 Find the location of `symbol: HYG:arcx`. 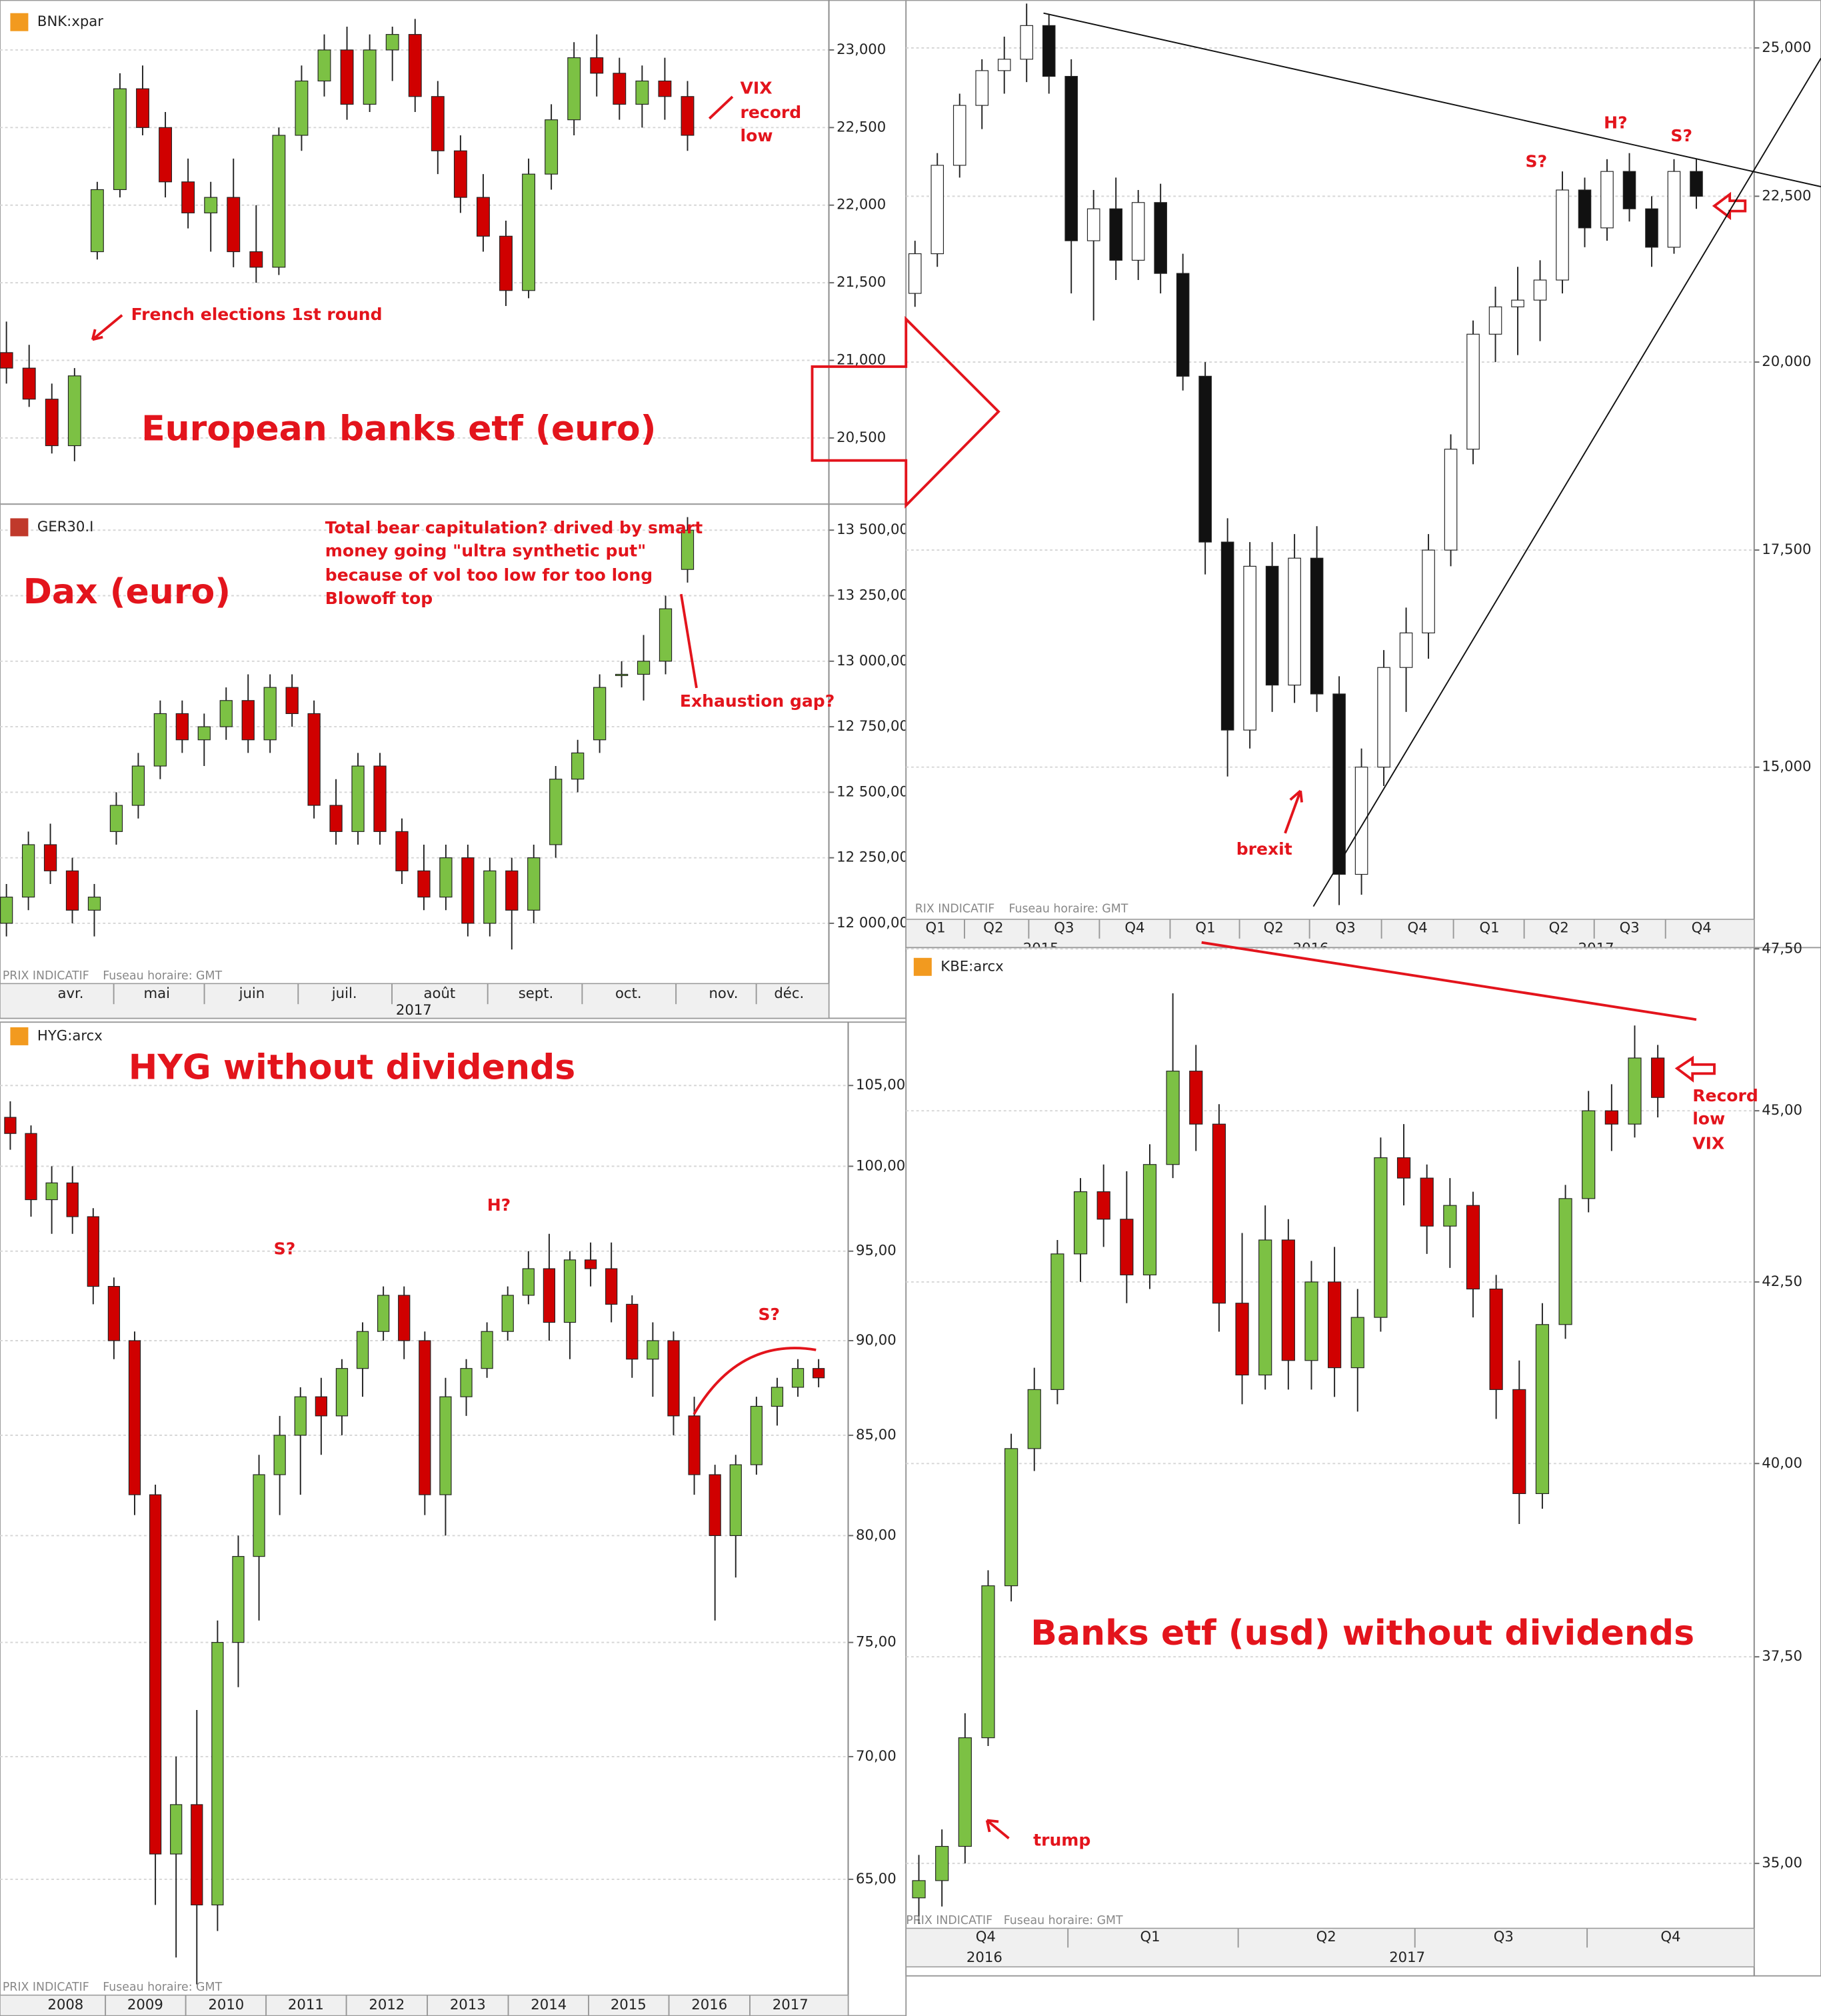

symbol: HYG:arcx is located at coordinates (70, 1035).